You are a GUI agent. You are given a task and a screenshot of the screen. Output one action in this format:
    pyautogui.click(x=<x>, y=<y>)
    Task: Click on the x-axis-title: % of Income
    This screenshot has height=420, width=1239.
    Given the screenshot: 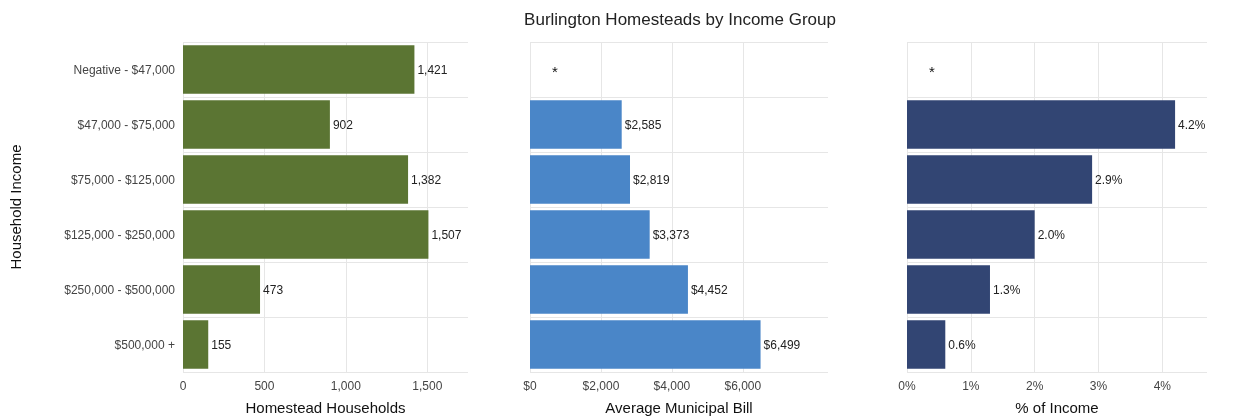 What is the action you would take?
    pyautogui.click(x=1057, y=407)
    